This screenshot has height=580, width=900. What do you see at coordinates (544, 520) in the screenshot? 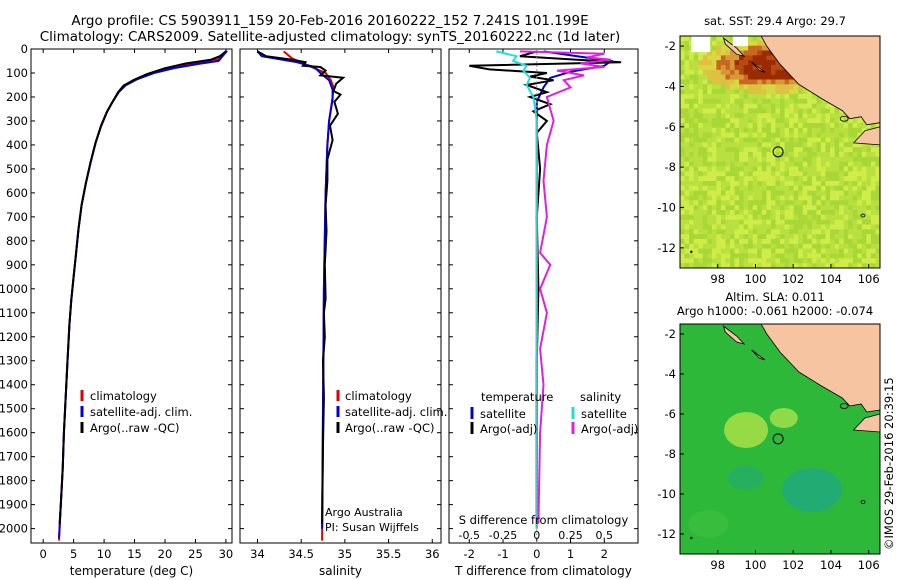
I see `top-axis-label: S difference from climatology` at bounding box center [544, 520].